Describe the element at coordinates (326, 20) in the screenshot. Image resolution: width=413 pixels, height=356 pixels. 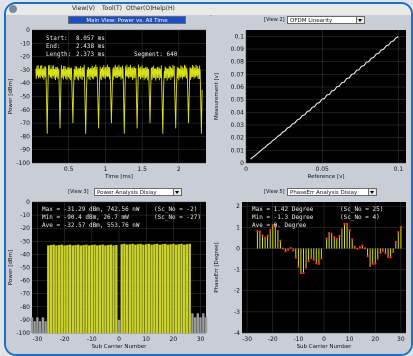
I see `ofdm-linearity-select: OFDM Linearity` at that location.